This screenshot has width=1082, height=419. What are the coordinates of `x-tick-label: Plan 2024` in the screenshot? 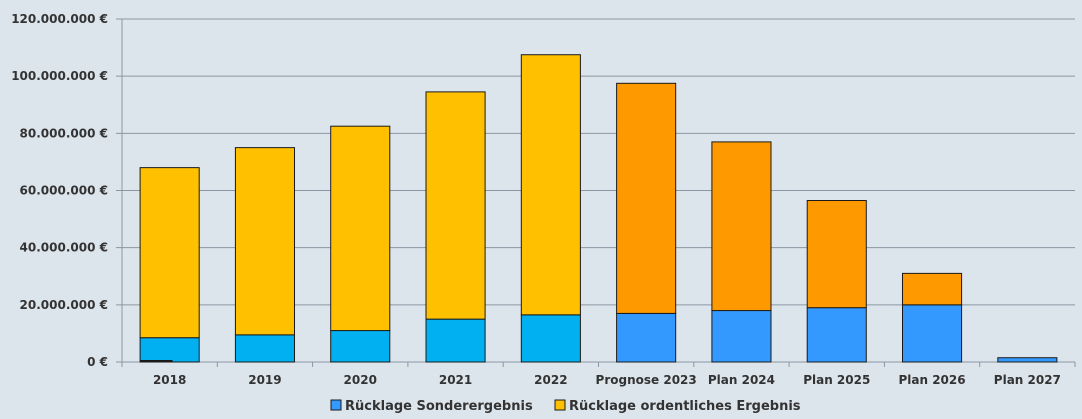 It's located at (741, 380).